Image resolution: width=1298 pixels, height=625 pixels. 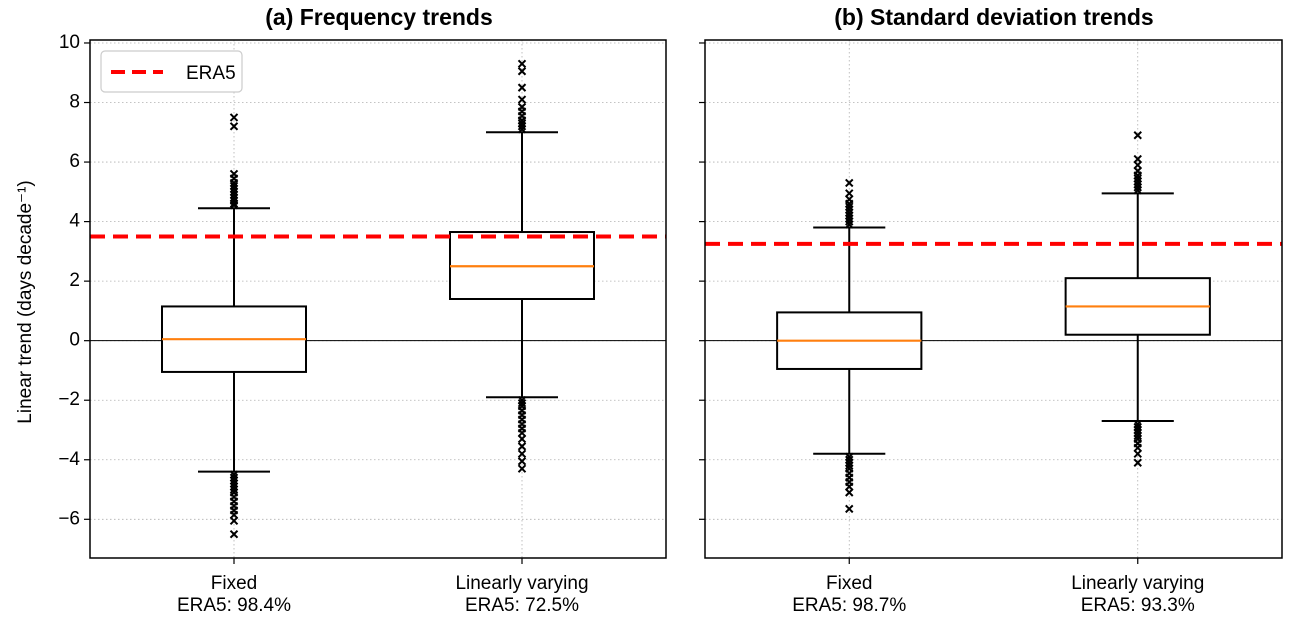 I want to click on y-tick-label: 6, so click(x=74, y=161).